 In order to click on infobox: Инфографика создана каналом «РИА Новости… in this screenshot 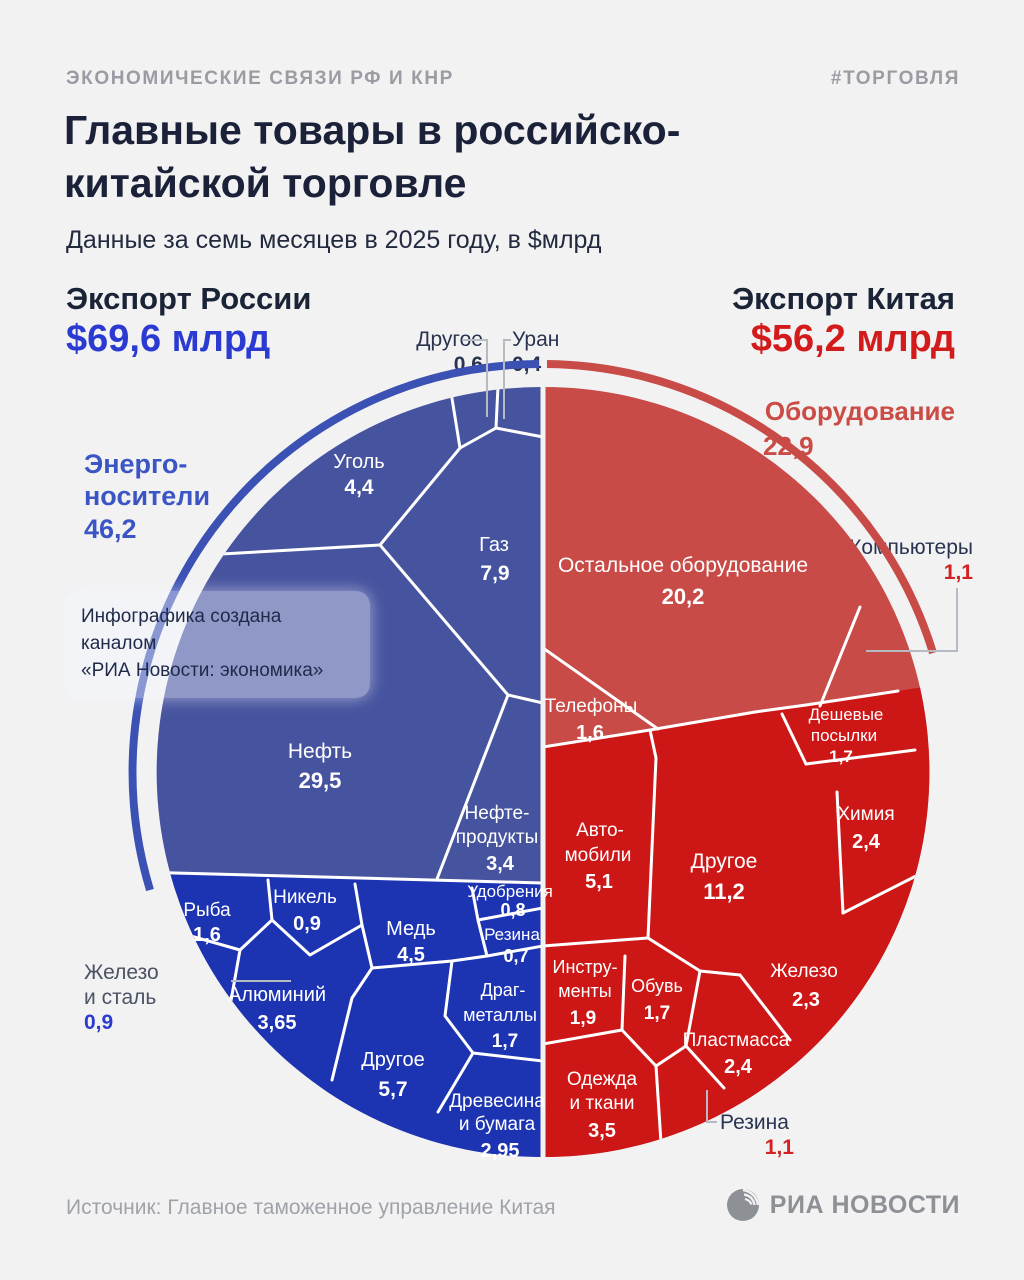, I will do `click(217, 644)`.